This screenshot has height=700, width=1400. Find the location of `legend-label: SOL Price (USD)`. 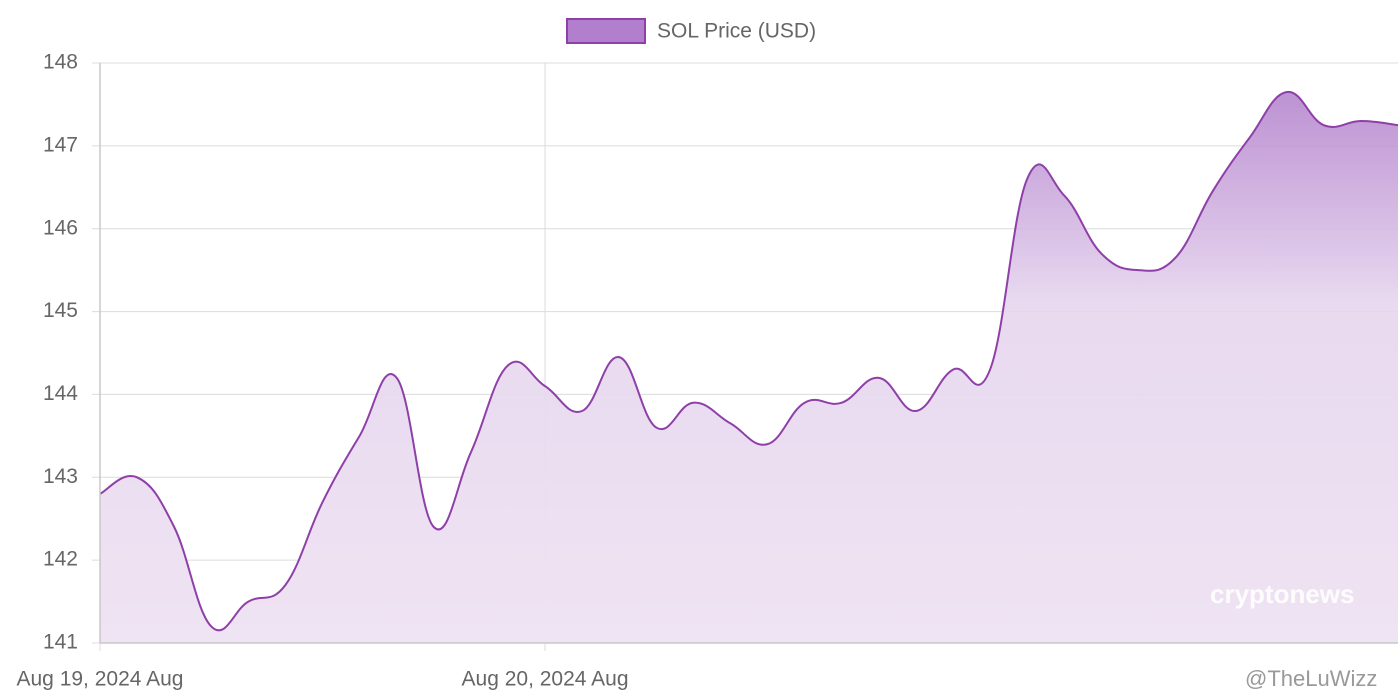

legend-label: SOL Price (USD) is located at coordinates (736, 31).